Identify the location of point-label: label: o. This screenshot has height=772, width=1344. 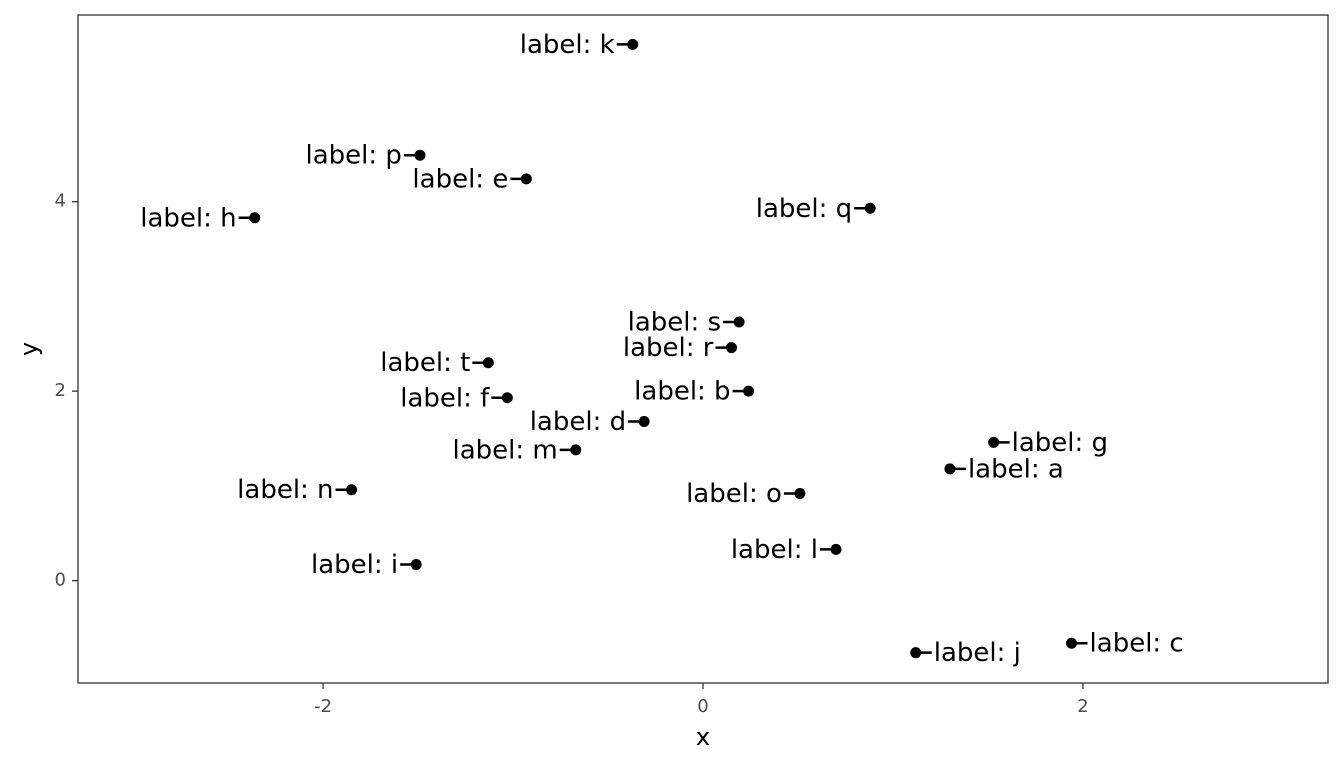
(734, 494).